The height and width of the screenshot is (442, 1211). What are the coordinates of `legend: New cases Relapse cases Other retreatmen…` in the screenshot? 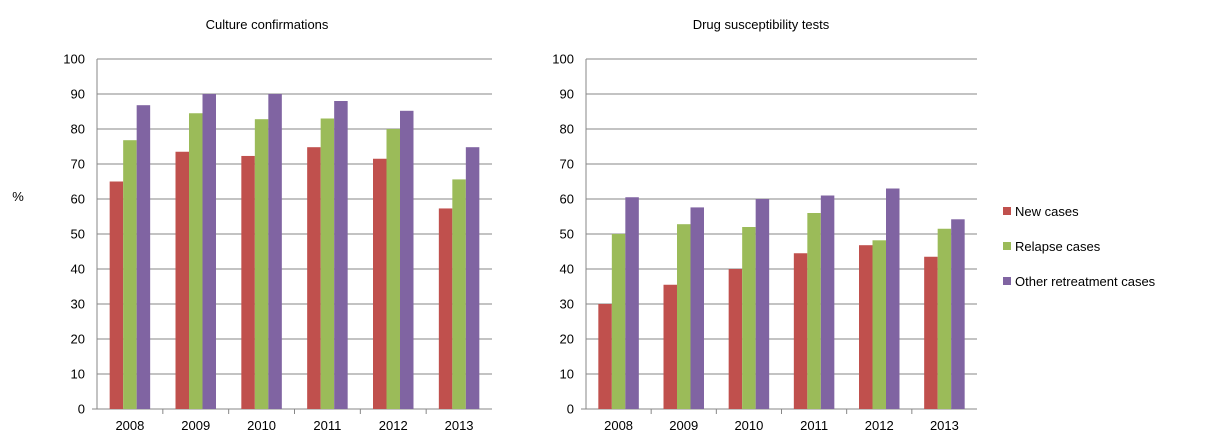 It's located at (1079, 246).